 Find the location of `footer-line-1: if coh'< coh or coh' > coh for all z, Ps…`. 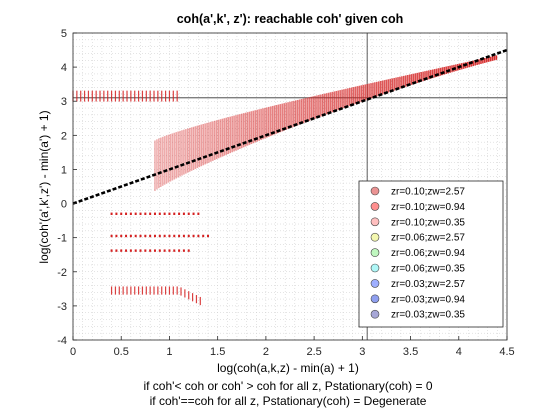

footer-line-1: if coh'< coh or coh' > coh for all z, Ps… is located at coordinates (287, 386).